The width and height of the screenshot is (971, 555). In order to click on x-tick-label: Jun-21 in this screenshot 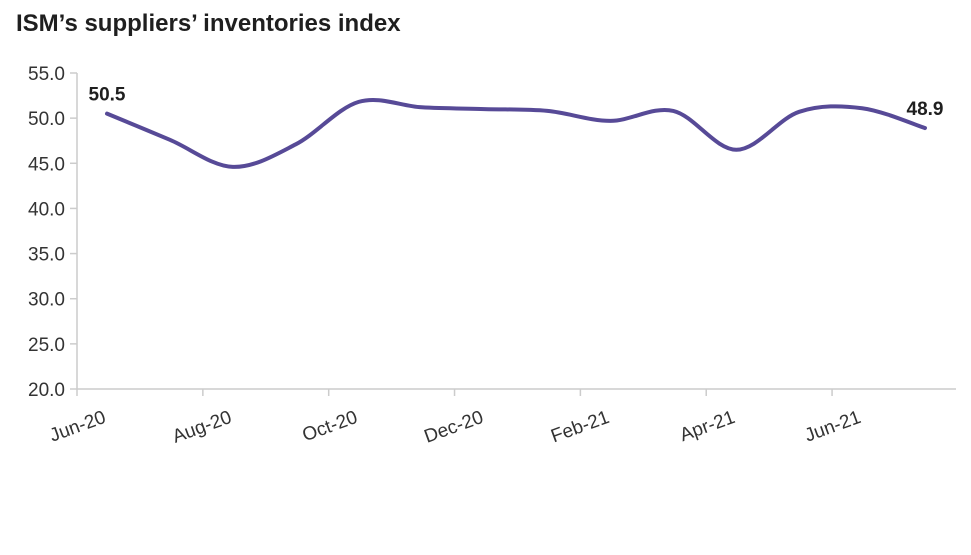, I will do `click(833, 427)`.